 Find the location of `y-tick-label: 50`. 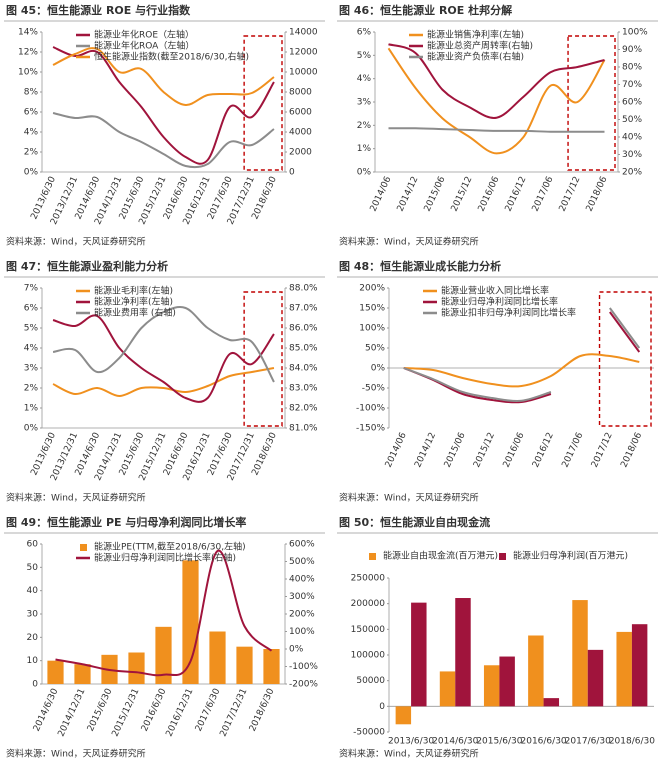

y-tick-label: 50 is located at coordinates (33, 568).